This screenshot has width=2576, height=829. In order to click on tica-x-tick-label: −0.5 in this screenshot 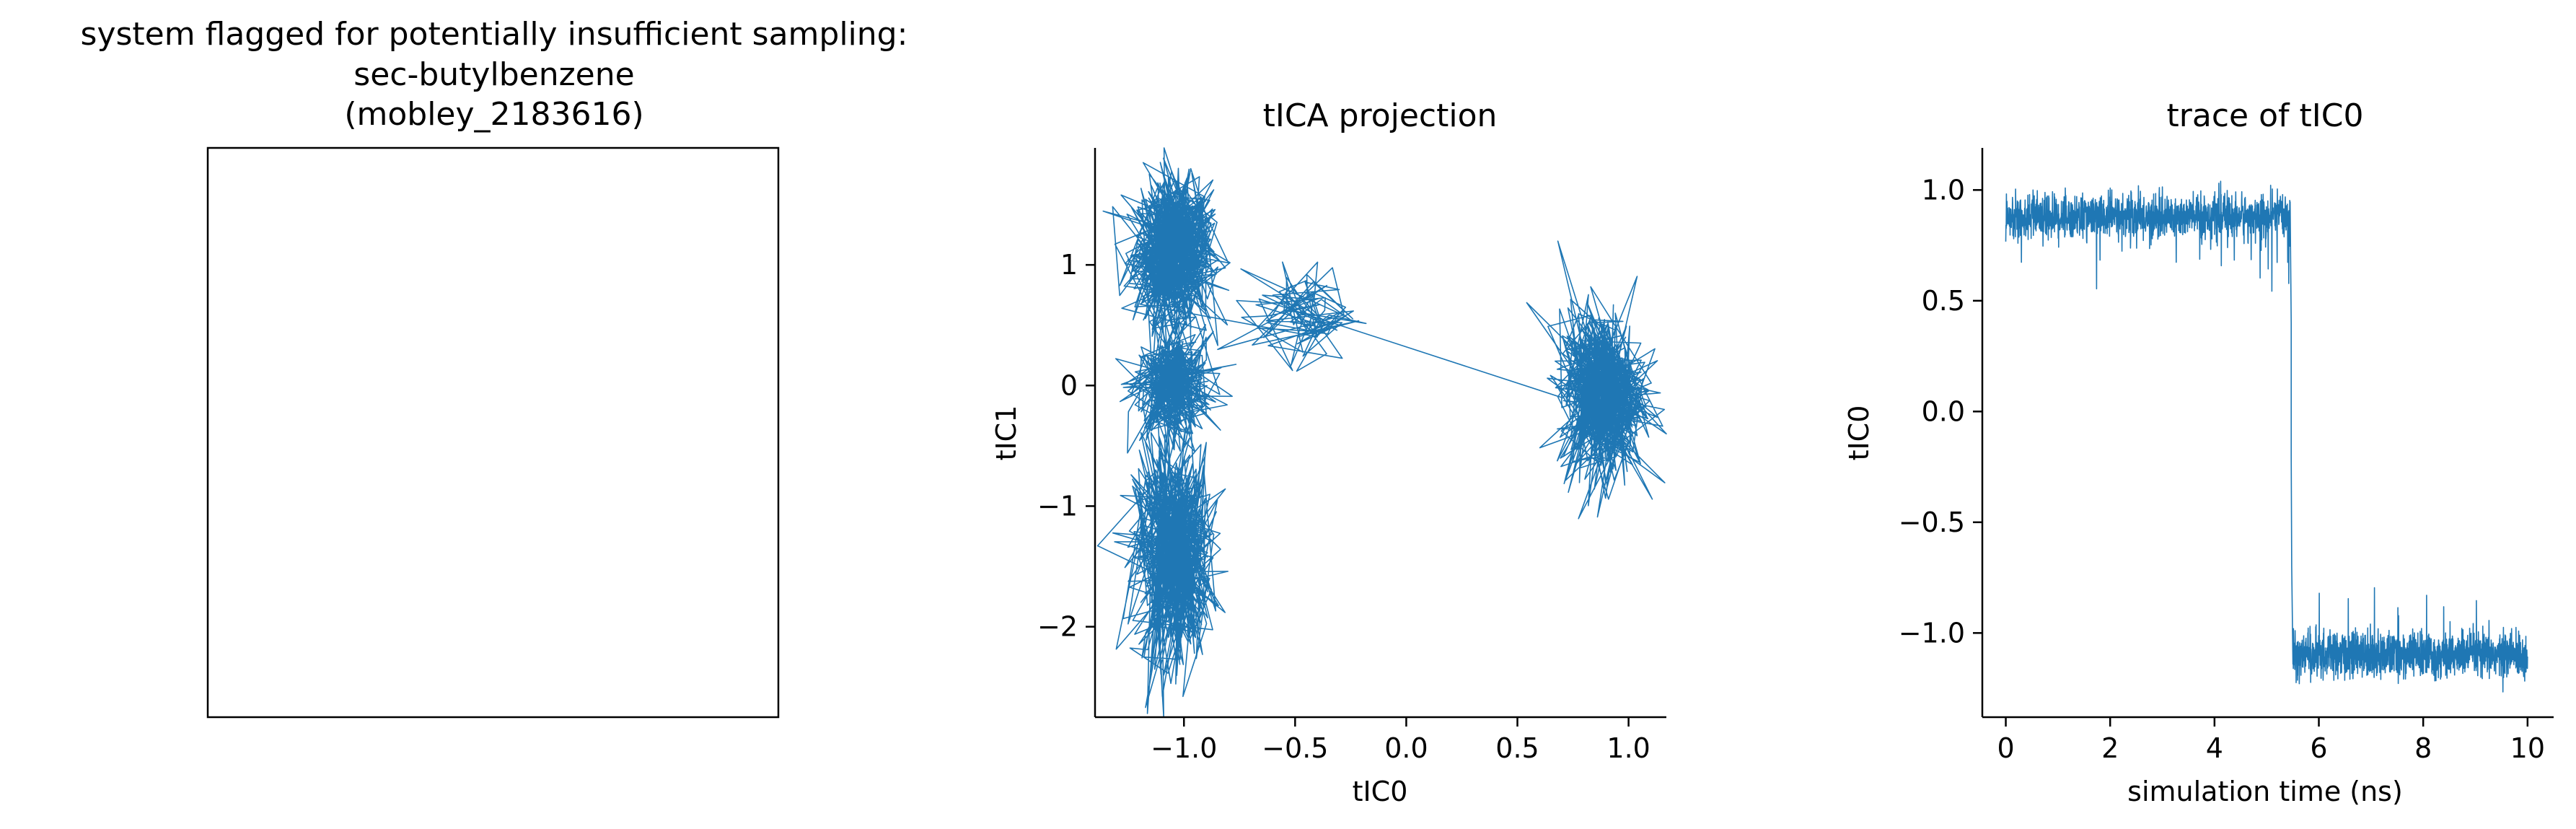, I will do `click(1295, 748)`.